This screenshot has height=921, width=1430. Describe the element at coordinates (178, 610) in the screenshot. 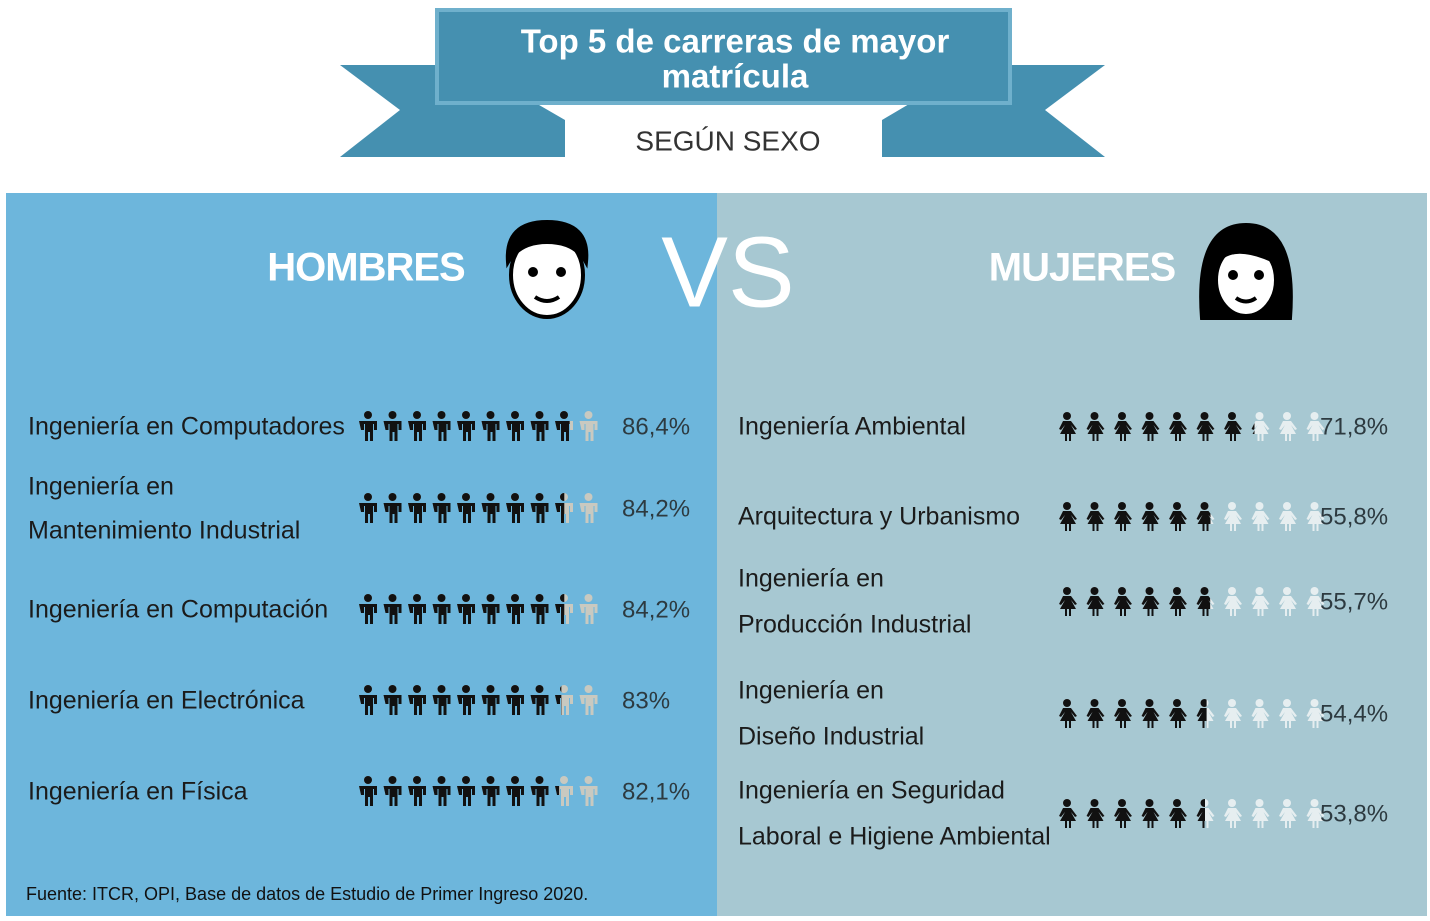

I see `career-name: Ingeniería en Computación` at that location.